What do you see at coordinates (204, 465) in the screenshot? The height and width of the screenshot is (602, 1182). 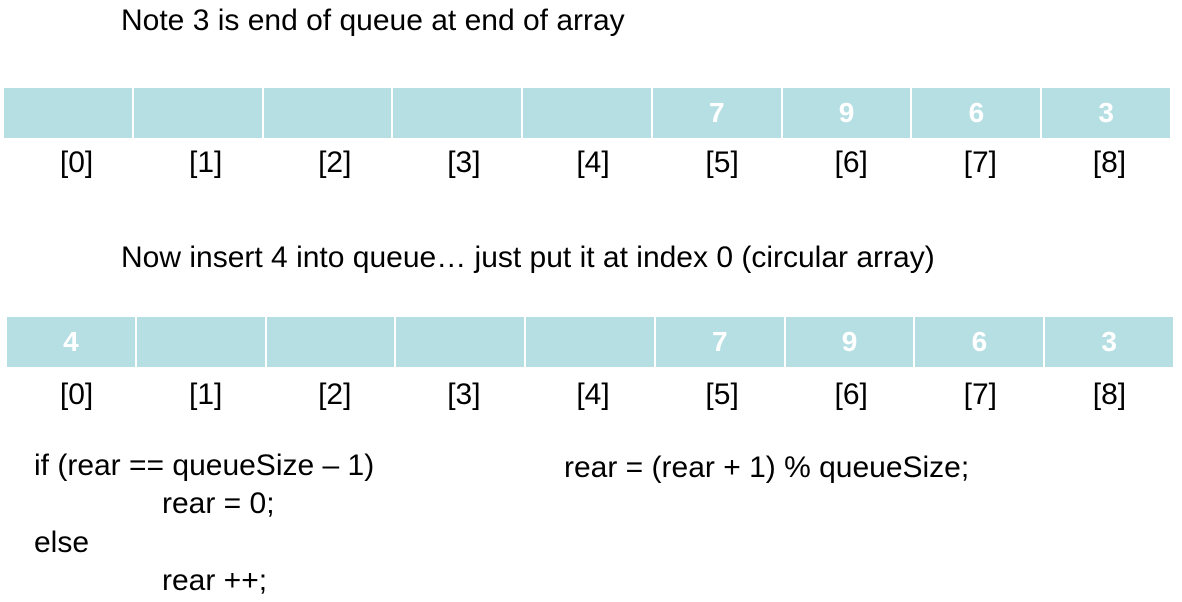 I see `code-if-line: if (rear == queueSize – 1)` at bounding box center [204, 465].